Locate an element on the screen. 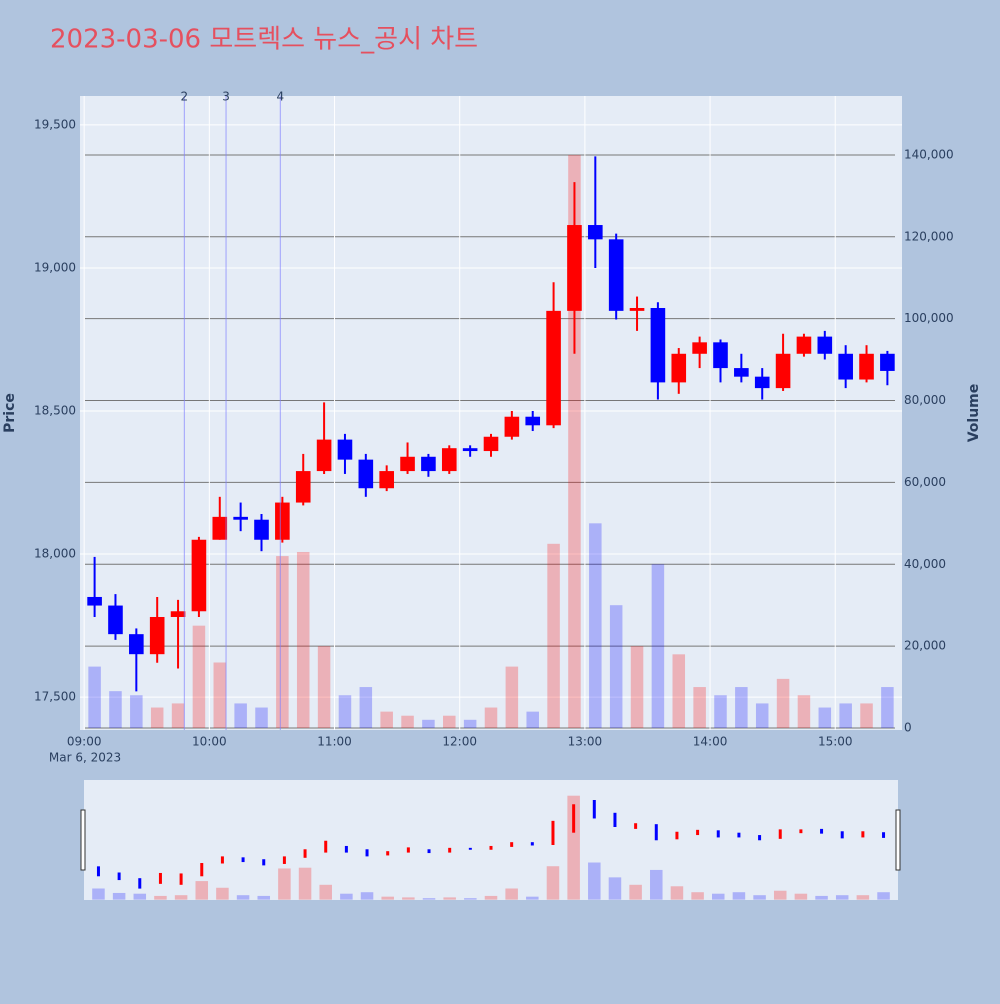 This screenshot has width=1000, height=1004. y-tick-label: 18,500 is located at coordinates (55, 410).